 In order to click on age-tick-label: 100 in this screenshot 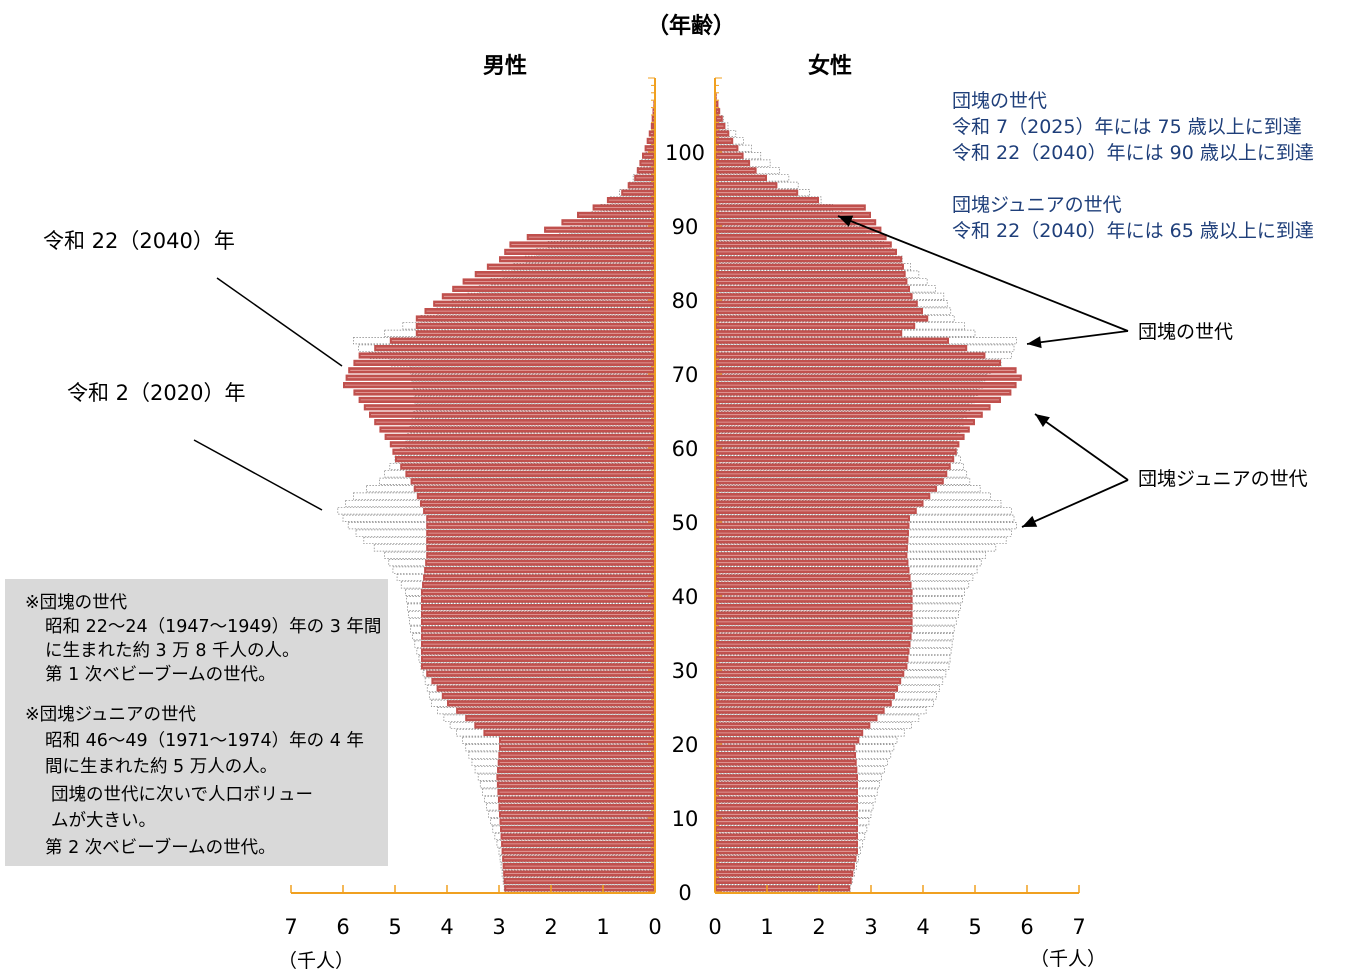, I will do `click(685, 153)`.